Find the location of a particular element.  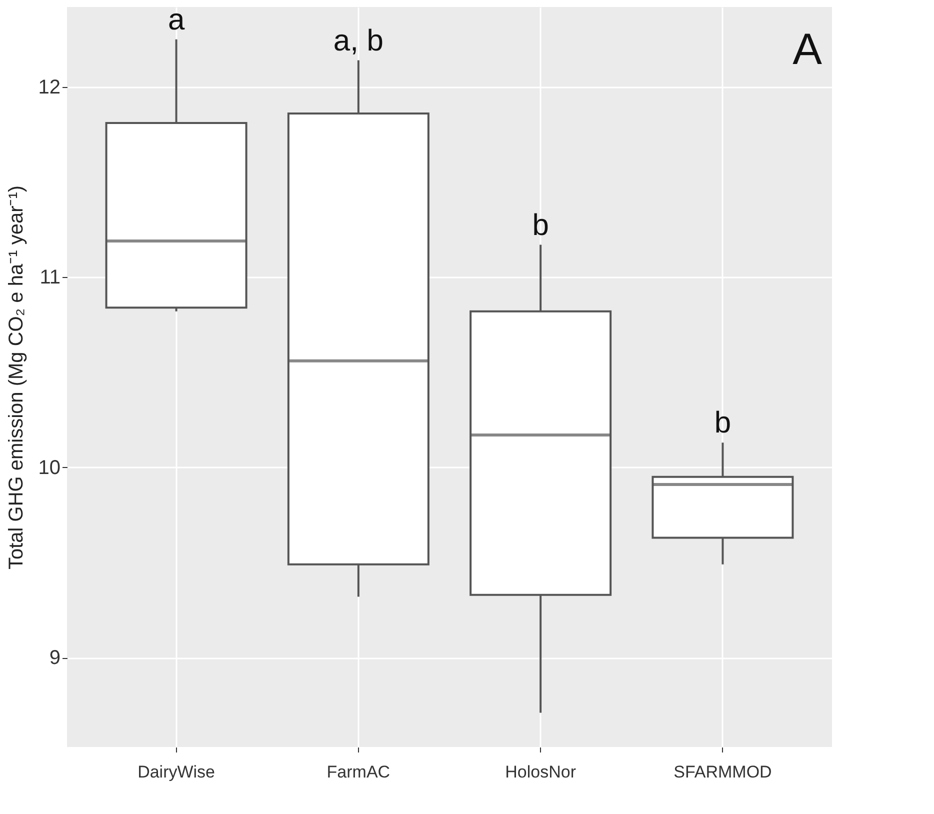

x-tick-label: HolosNor is located at coordinates (540, 772).